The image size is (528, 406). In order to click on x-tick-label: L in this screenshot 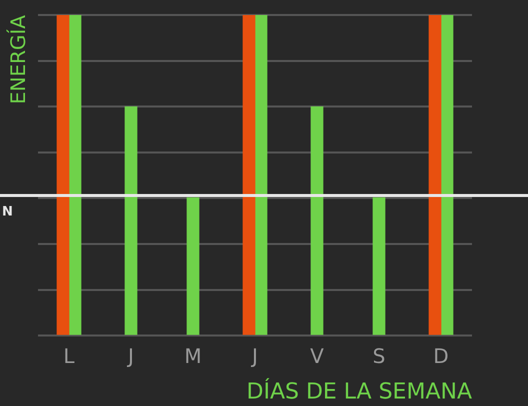, I will do `click(69, 356)`.